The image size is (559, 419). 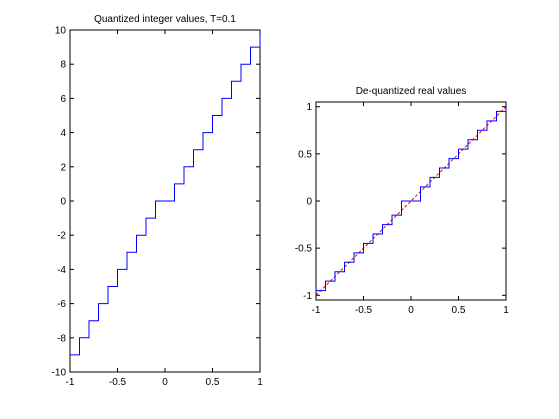 I want to click on y-tick-label: 2, so click(x=63, y=167).